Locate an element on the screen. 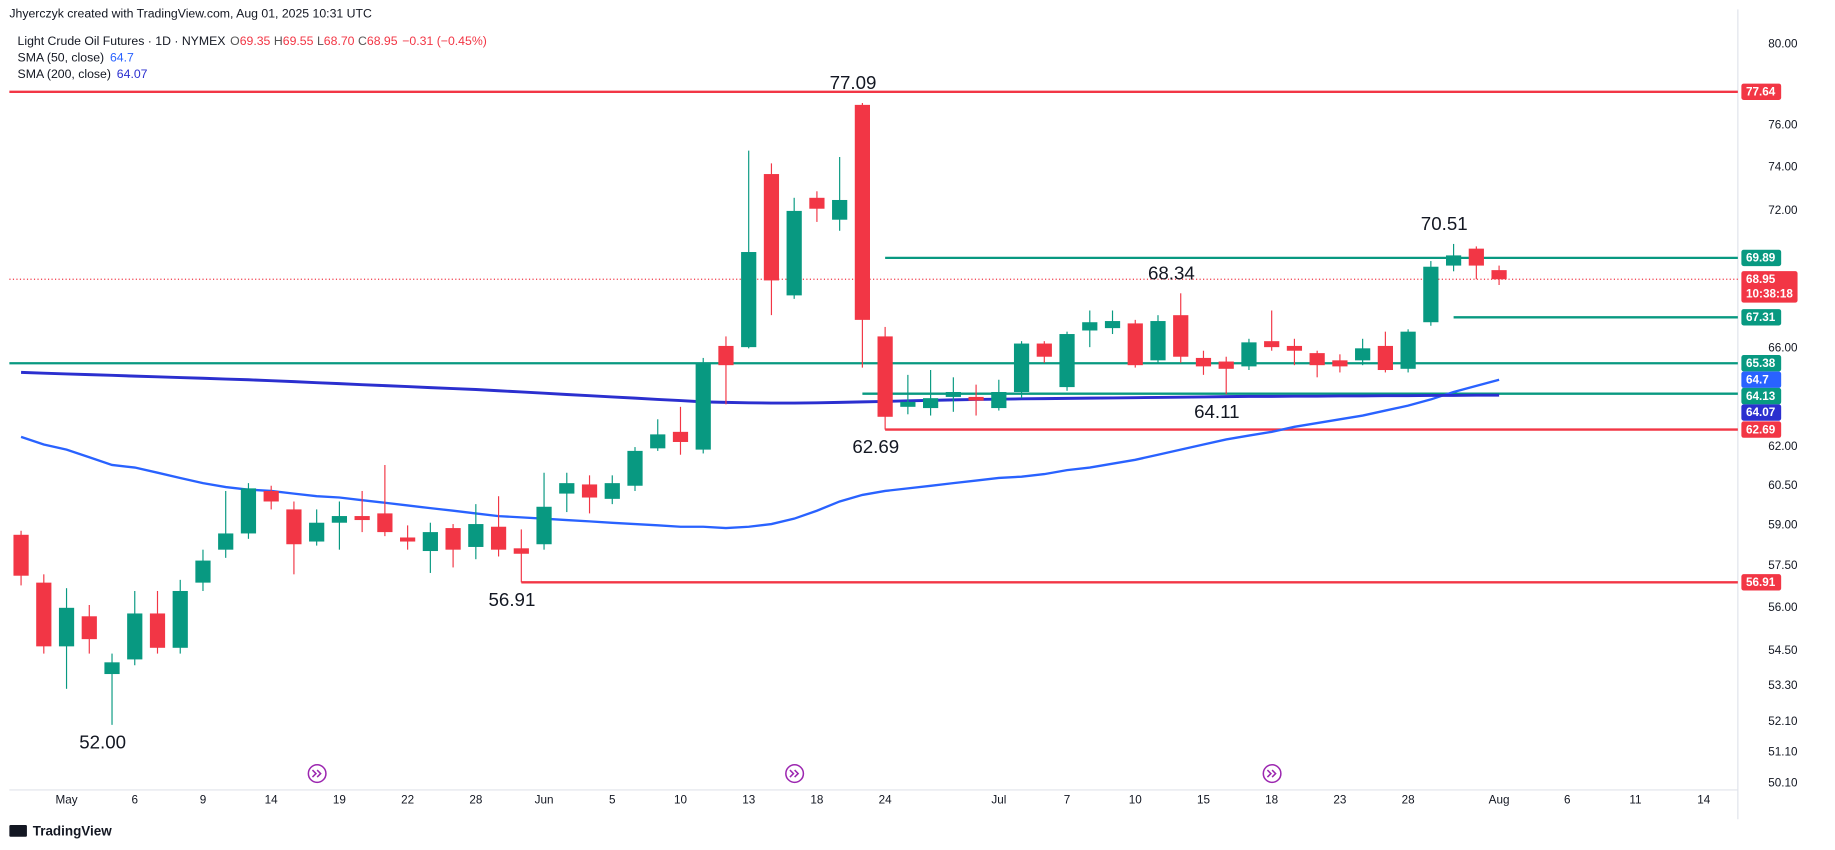 The width and height of the screenshot is (1835, 850). sma-legend: SMA (50, close) 64.7 is located at coordinates (76, 58).